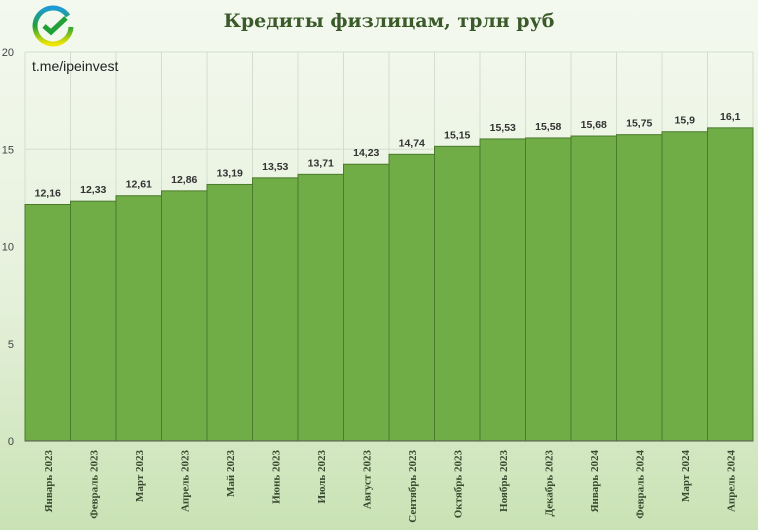  Describe the element at coordinates (594, 125) in the screenshot. I see `data-label: 15,68` at that location.